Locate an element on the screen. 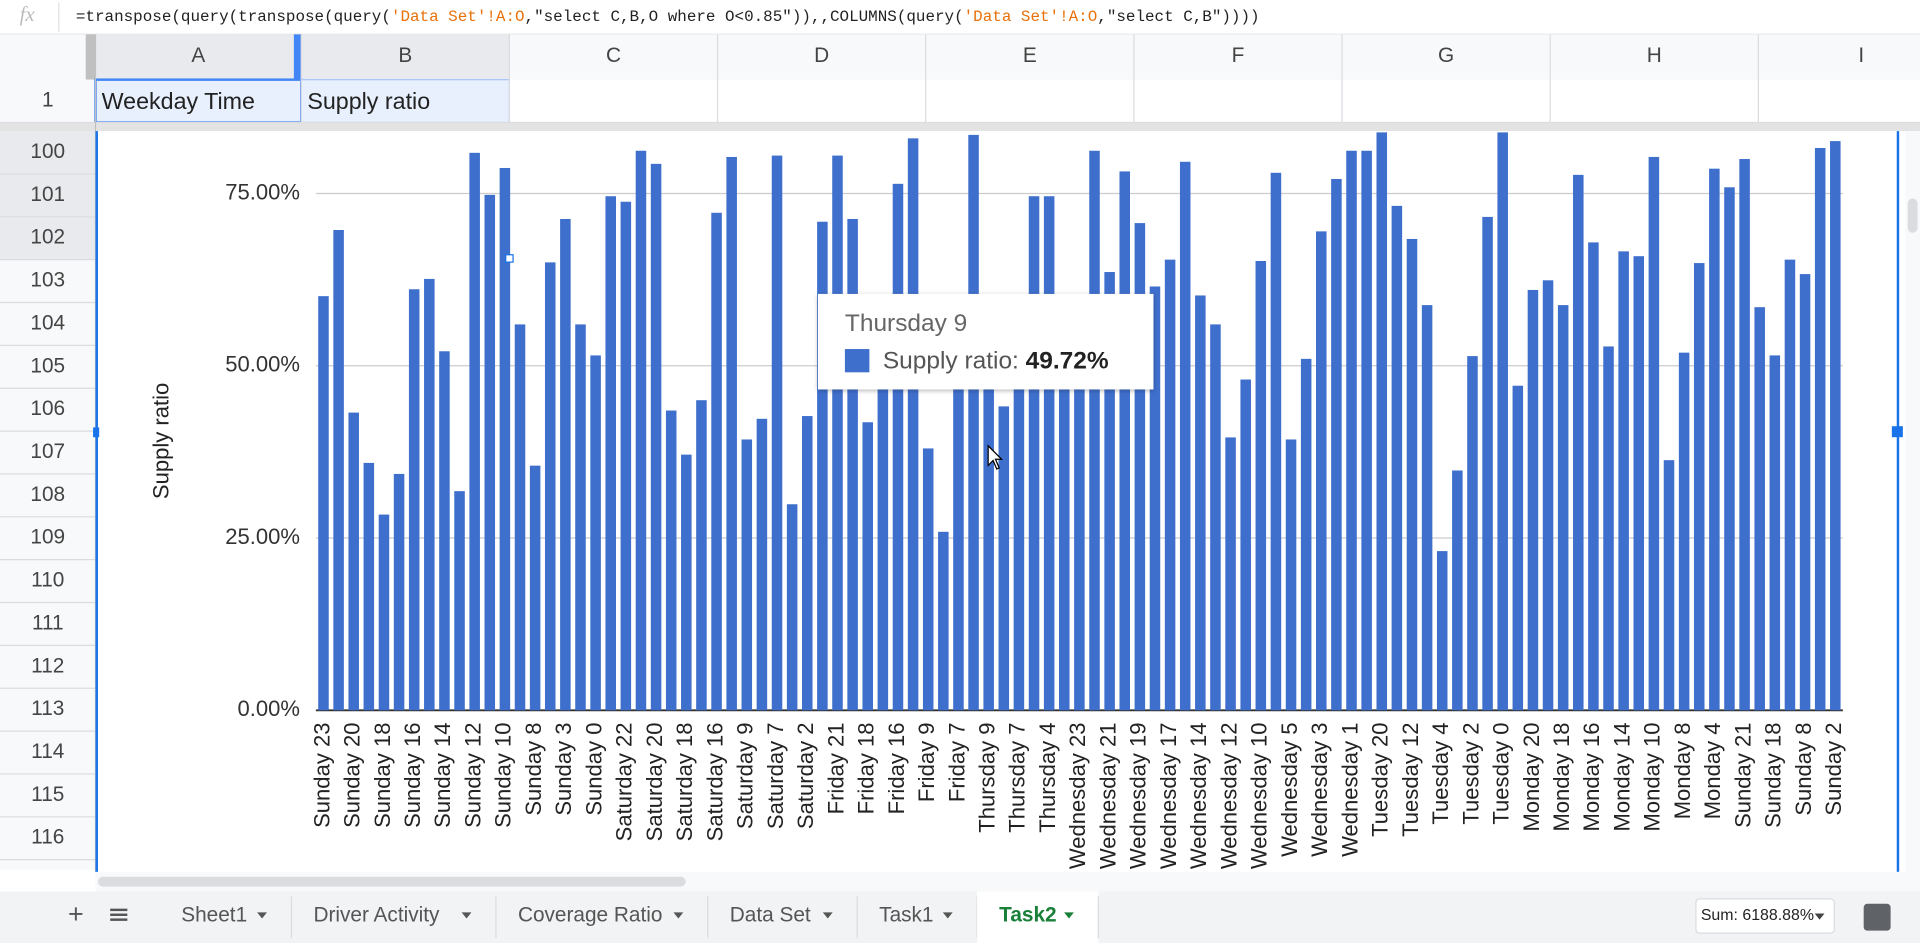  x-tick-label: Sunday 10 is located at coordinates (503, 775).